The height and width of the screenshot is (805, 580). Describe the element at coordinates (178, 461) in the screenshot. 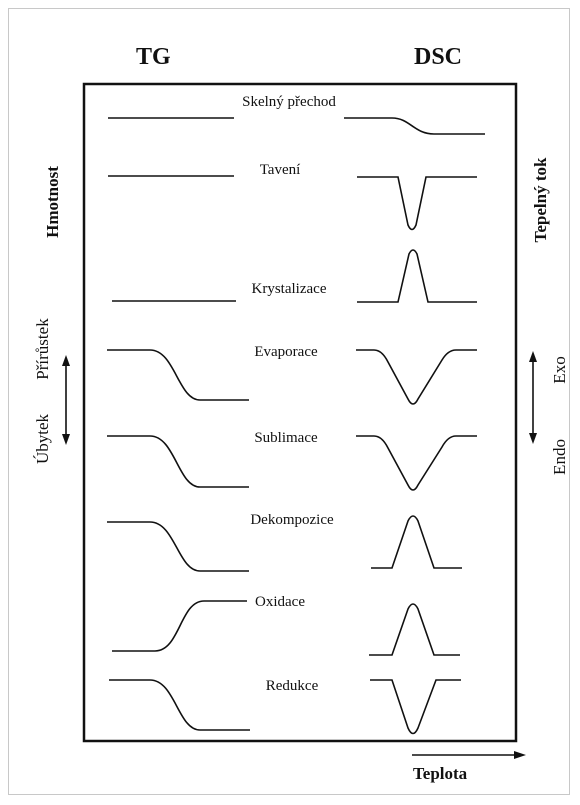

I see `tg-curve-sublimation` at that location.